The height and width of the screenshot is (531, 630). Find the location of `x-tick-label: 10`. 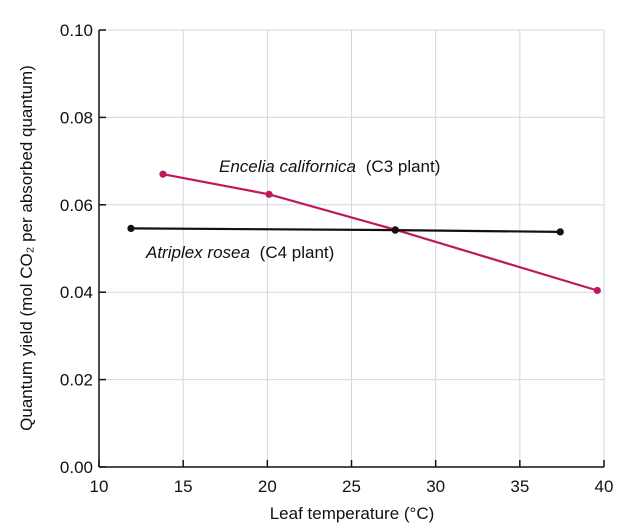

x-tick-label: 10 is located at coordinates (99, 486).